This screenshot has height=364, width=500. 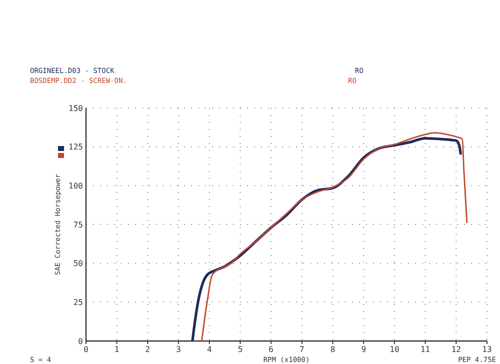 I want to click on x-tick-label: 12, so click(x=456, y=349).